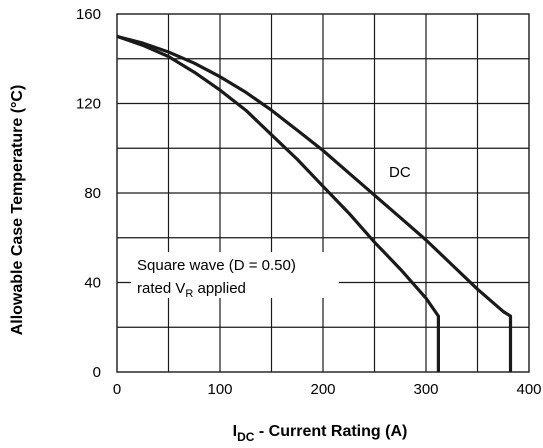 The width and height of the screenshot is (543, 448). Describe the element at coordinates (235, 275) in the screenshot. I see `annotation-background` at that location.